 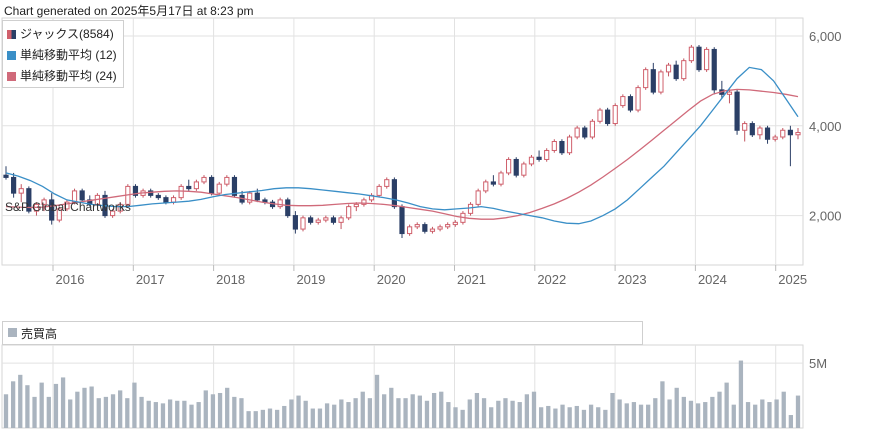 I want to click on legend-label: 単純移動平均 (12), so click(x=68, y=55).